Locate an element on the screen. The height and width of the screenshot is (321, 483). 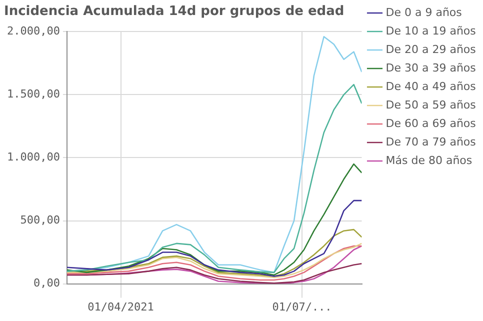
y-tick-label: 1.500,00 is located at coordinates (33, 94).